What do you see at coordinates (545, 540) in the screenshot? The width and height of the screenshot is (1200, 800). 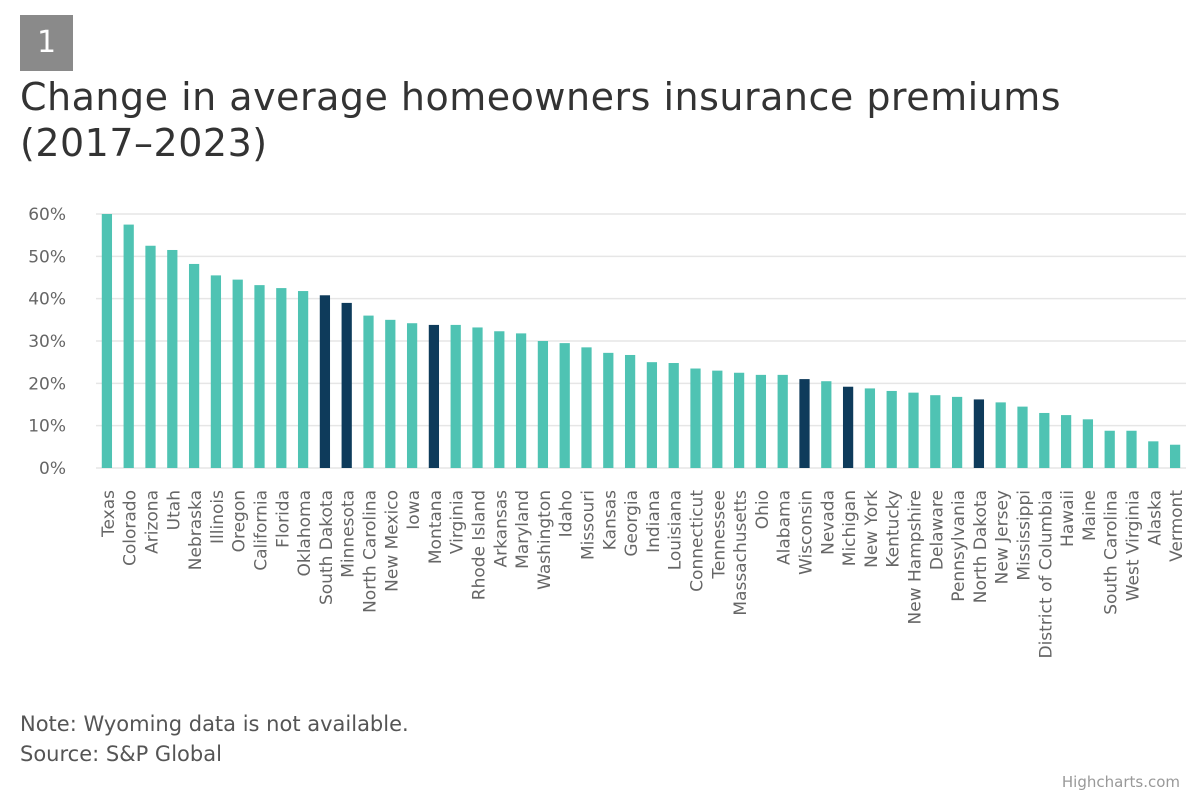 I see `x-tick-label: Washington` at bounding box center [545, 540].